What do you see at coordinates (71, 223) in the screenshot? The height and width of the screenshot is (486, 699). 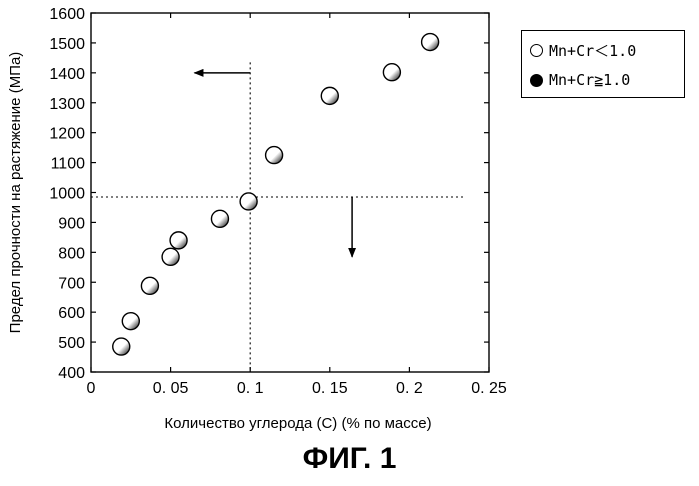 I see `y-tick-label: 900` at bounding box center [71, 223].